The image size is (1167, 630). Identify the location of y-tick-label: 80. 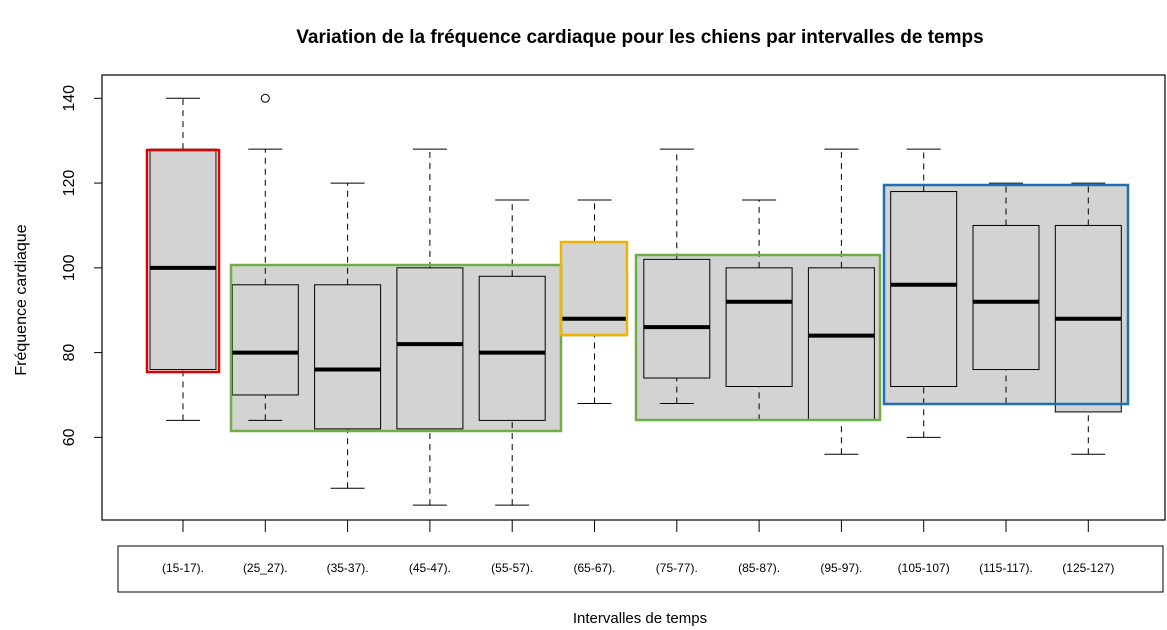
(69, 353).